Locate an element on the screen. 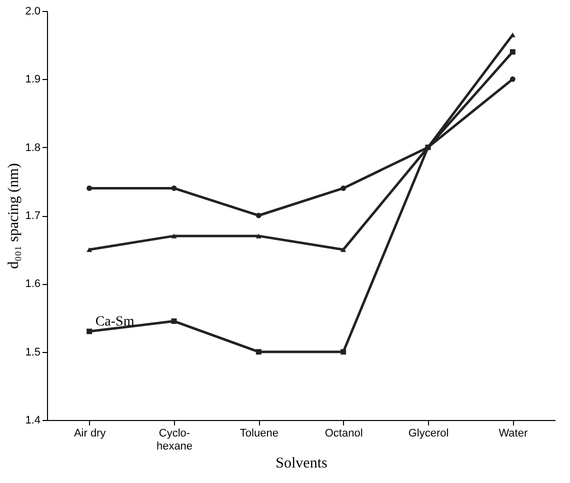 This screenshot has height=483, width=570. x-tick-label: Toluene is located at coordinates (259, 434).